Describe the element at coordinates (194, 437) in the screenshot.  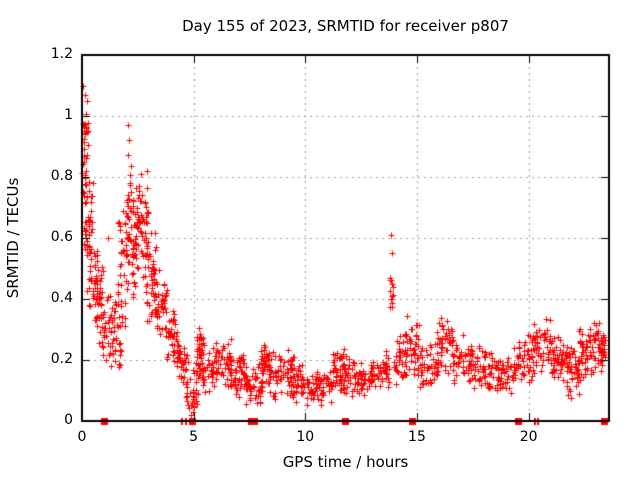
I see `x-tick-label: 5` at that location.